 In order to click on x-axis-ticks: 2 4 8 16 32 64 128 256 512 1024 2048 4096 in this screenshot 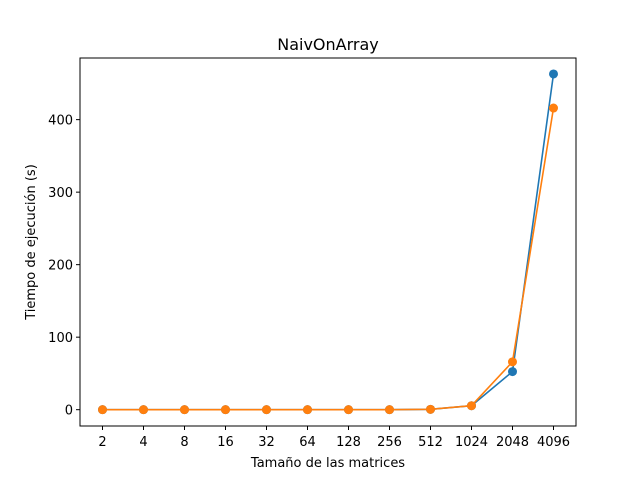, I will do `click(334, 438)`.